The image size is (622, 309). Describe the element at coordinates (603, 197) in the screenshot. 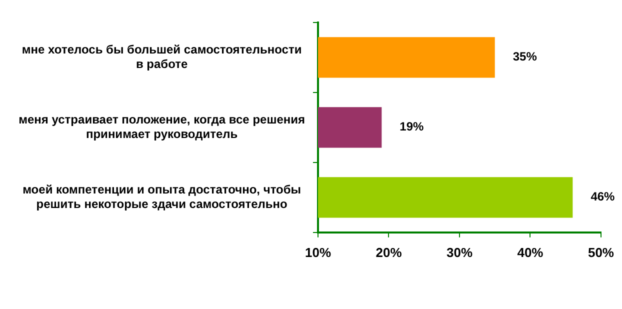

I see `data-label: 46%` at that location.